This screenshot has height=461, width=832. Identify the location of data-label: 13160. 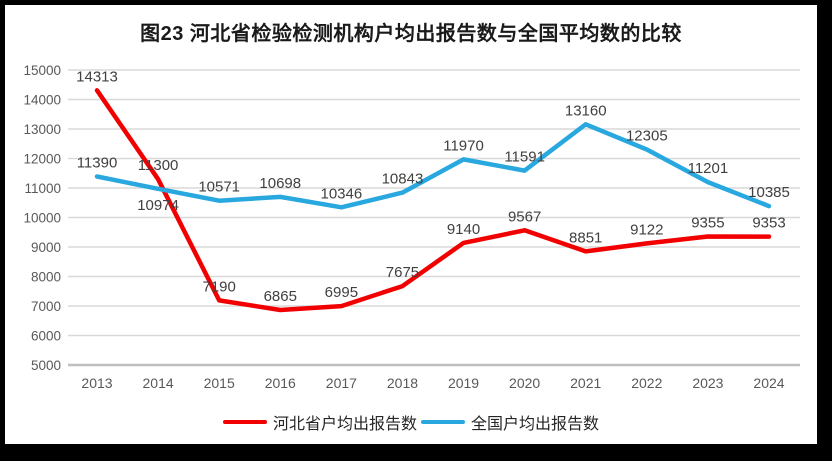
(586, 110).